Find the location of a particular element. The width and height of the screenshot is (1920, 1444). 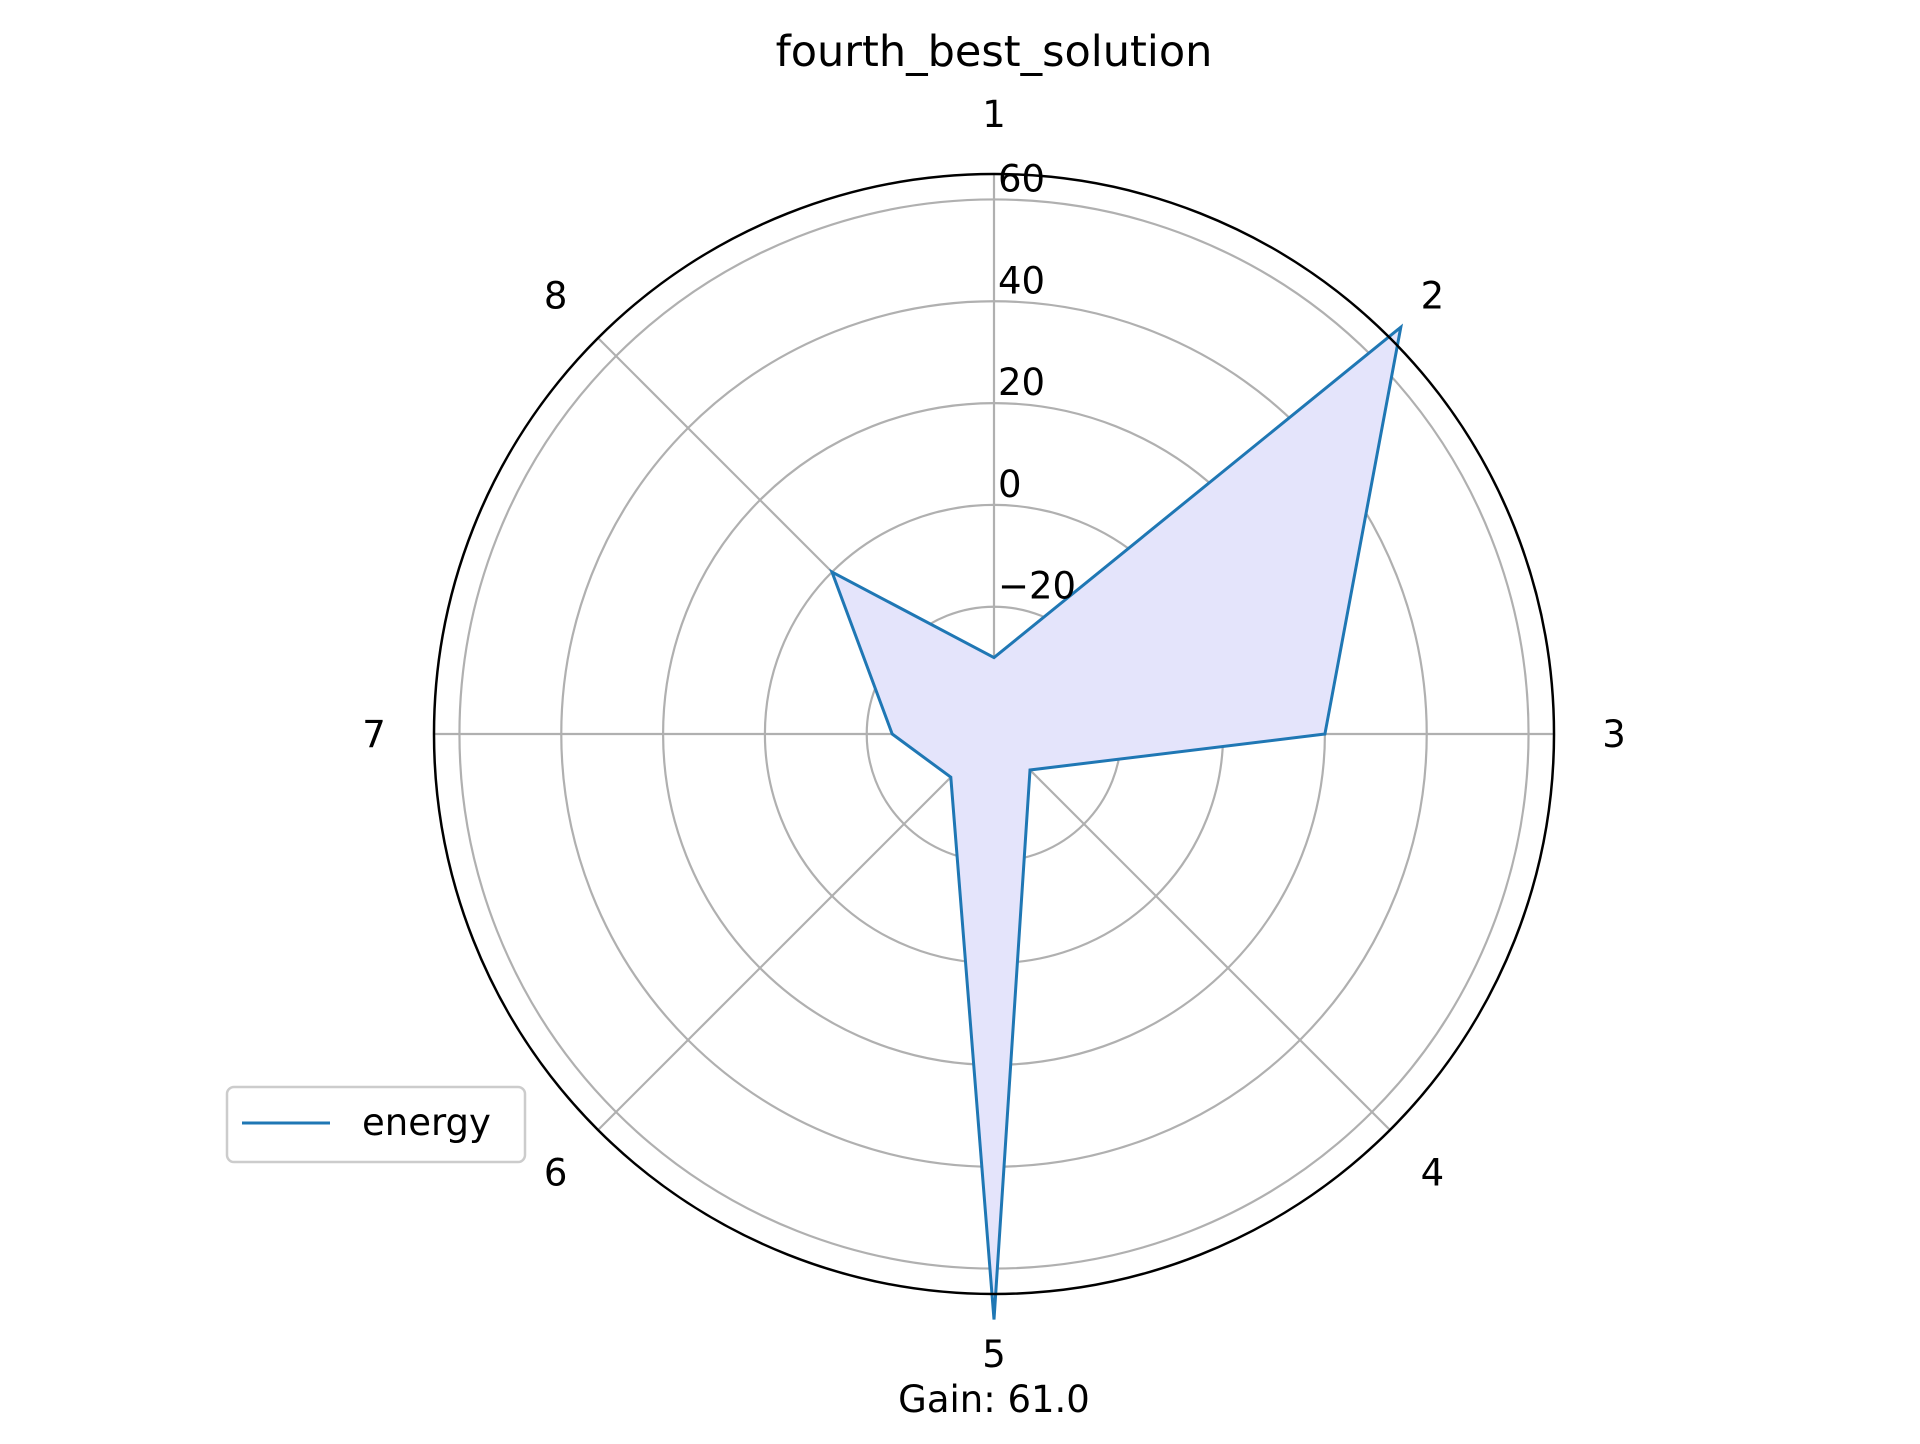

category-label: 2 is located at coordinates (1433, 296).